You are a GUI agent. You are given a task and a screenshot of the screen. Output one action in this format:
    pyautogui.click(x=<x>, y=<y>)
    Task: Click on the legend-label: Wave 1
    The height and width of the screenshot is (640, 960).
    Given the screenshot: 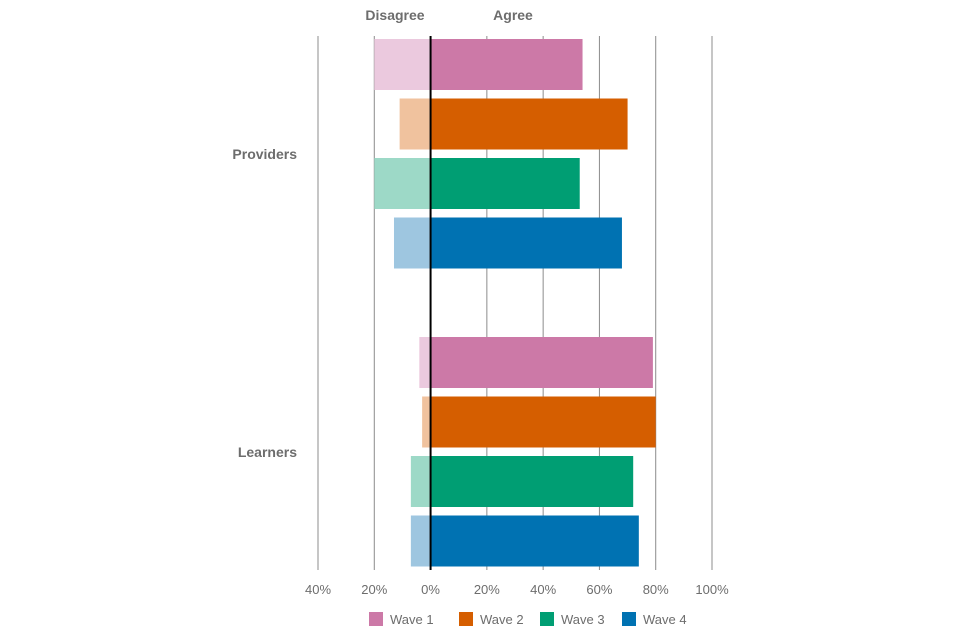 What is the action you would take?
    pyautogui.click(x=412, y=619)
    